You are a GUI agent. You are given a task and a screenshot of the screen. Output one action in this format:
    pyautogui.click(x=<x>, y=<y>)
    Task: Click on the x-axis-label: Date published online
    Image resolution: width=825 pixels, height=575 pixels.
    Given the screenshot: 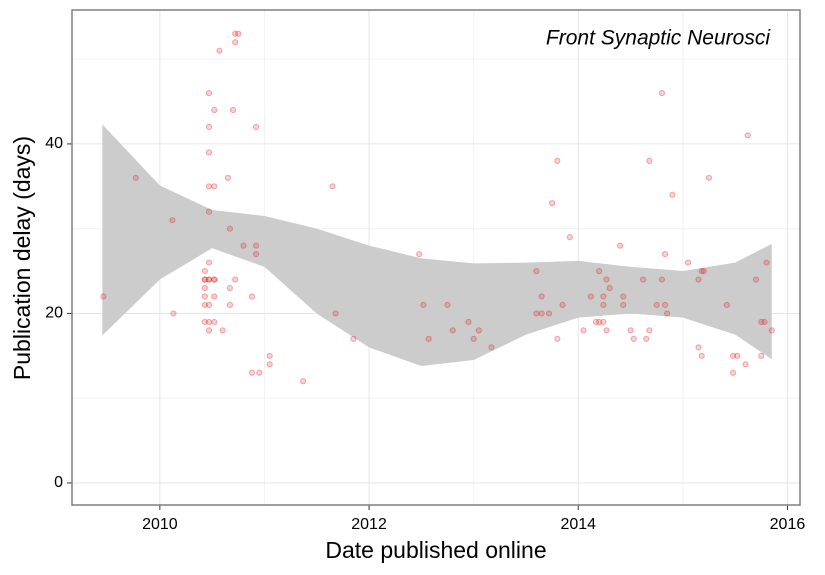 What is the action you would take?
    pyautogui.click(x=435, y=550)
    